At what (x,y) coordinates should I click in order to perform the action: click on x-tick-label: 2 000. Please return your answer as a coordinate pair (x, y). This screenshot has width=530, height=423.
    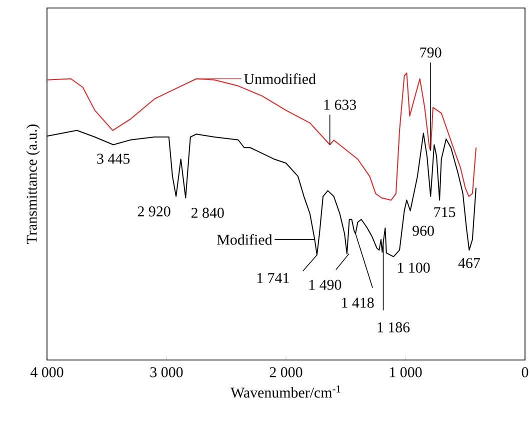
    Looking at the image, I should click on (286, 372).